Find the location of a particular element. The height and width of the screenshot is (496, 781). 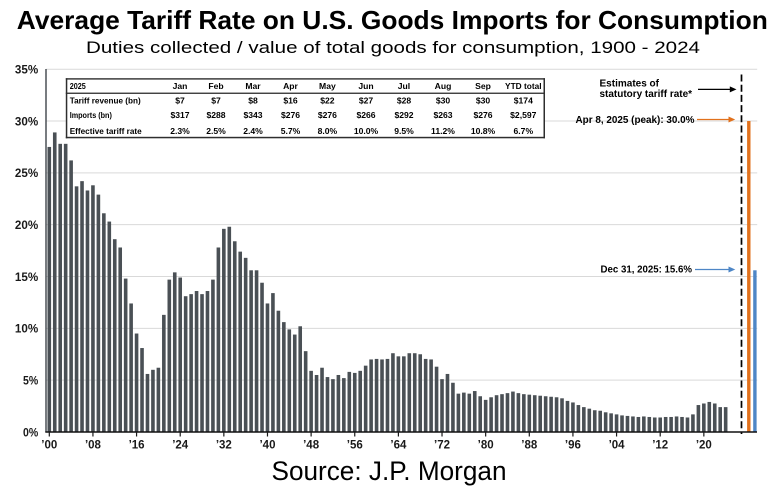

svg-text: Jul is located at coordinates (404, 86).